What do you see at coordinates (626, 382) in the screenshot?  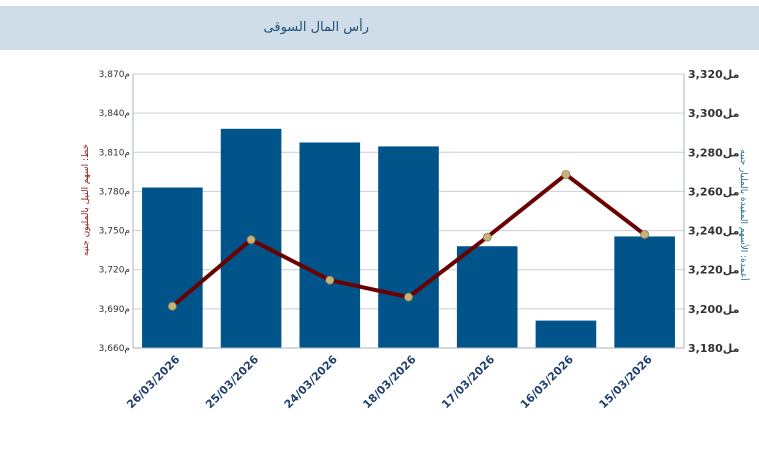 I see `x-tick-label: 15/03/2026` at bounding box center [626, 382].